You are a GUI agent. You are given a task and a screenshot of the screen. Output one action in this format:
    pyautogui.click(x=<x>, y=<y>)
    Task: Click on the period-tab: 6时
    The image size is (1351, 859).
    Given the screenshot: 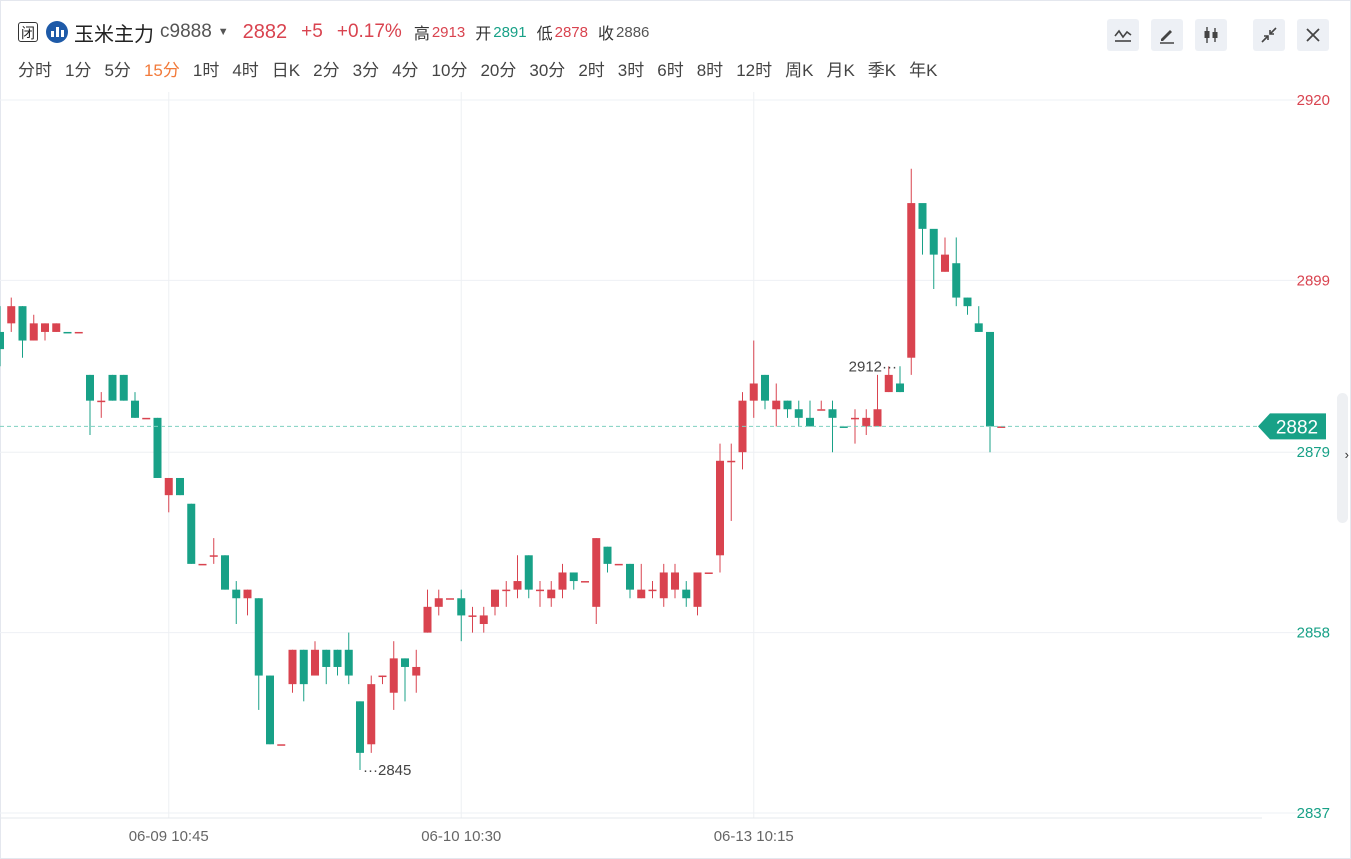 What is the action you would take?
    pyautogui.click(x=670, y=70)
    